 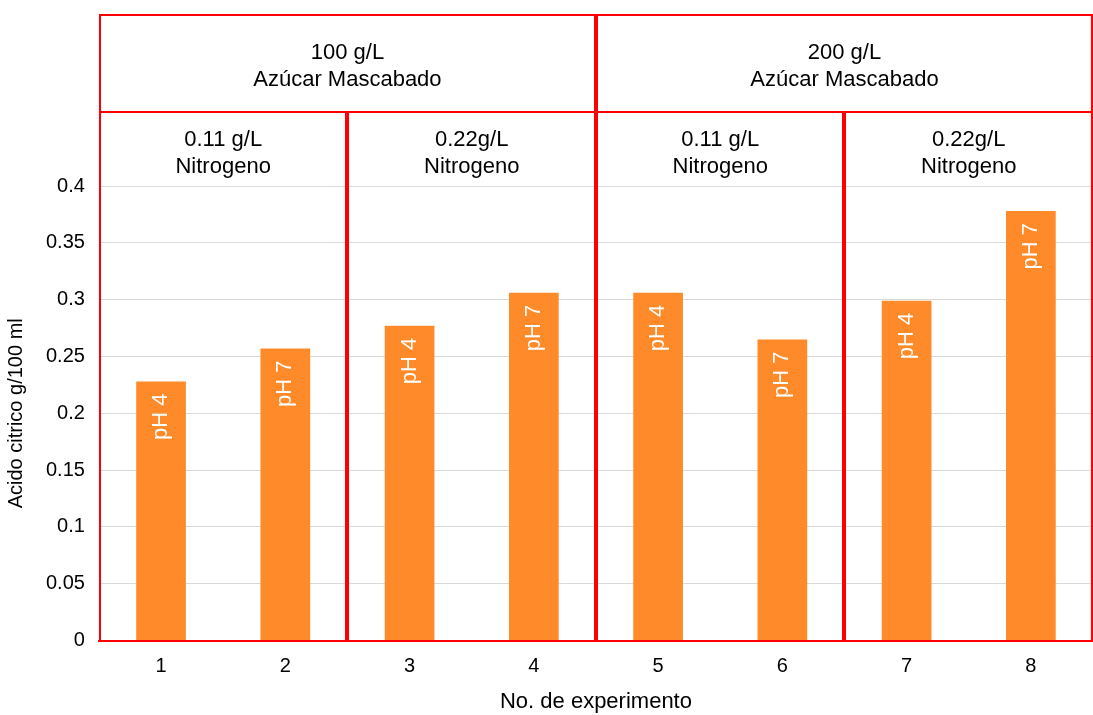 I want to click on y-tick-label: 0.4, so click(x=71, y=184).